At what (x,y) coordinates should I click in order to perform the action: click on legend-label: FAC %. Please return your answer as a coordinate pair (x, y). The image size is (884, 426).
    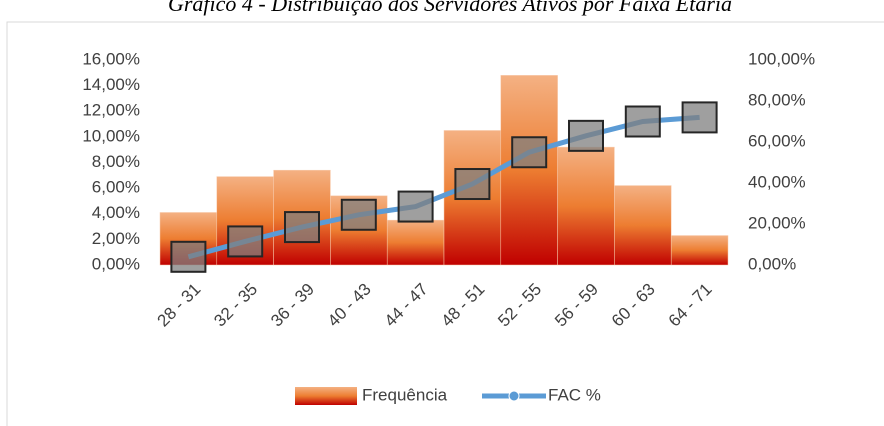
    Looking at the image, I should click on (574, 394).